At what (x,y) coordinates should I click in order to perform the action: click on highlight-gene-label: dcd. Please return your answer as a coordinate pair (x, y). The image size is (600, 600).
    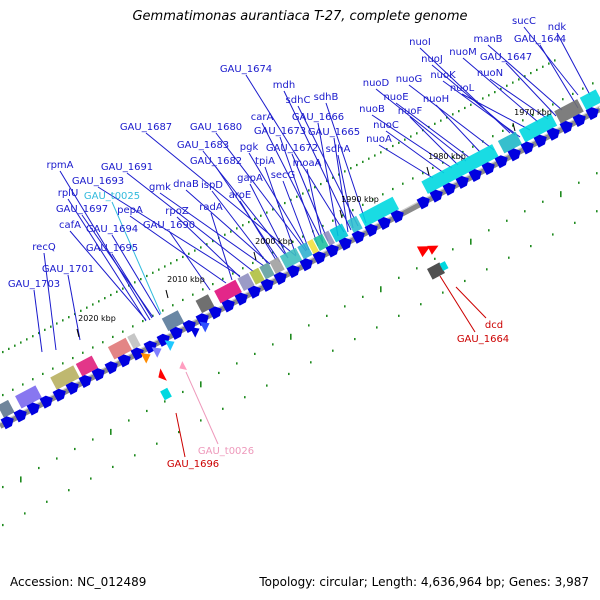
    Looking at the image, I should click on (494, 325).